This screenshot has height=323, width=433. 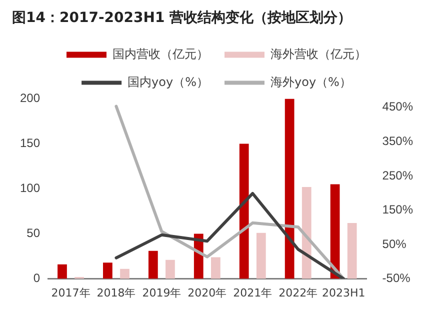 What do you see at coordinates (396, 278) in the screenshot?
I see `y2-tick-label: -50%` at bounding box center [396, 278].